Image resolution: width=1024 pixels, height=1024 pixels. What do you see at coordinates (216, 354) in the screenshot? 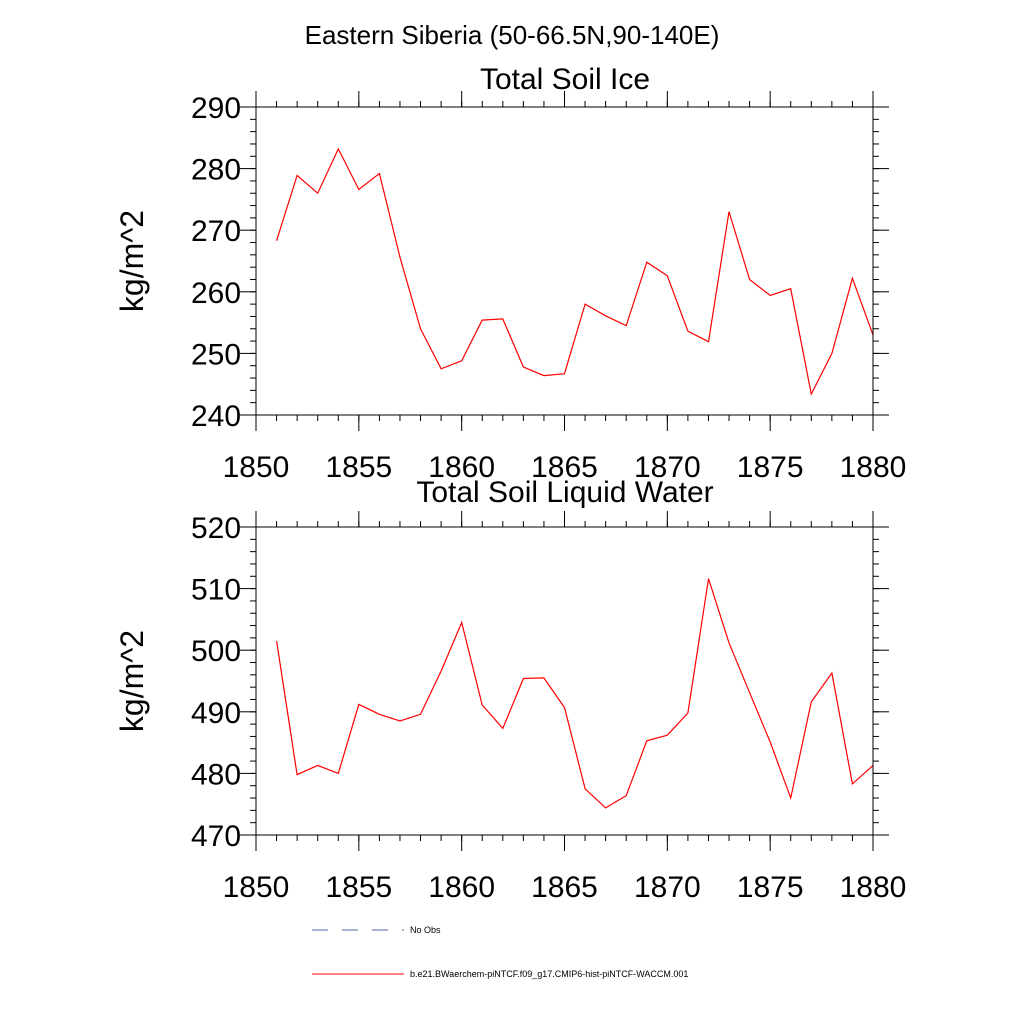
I see `y-tick-label: 250` at bounding box center [216, 354].